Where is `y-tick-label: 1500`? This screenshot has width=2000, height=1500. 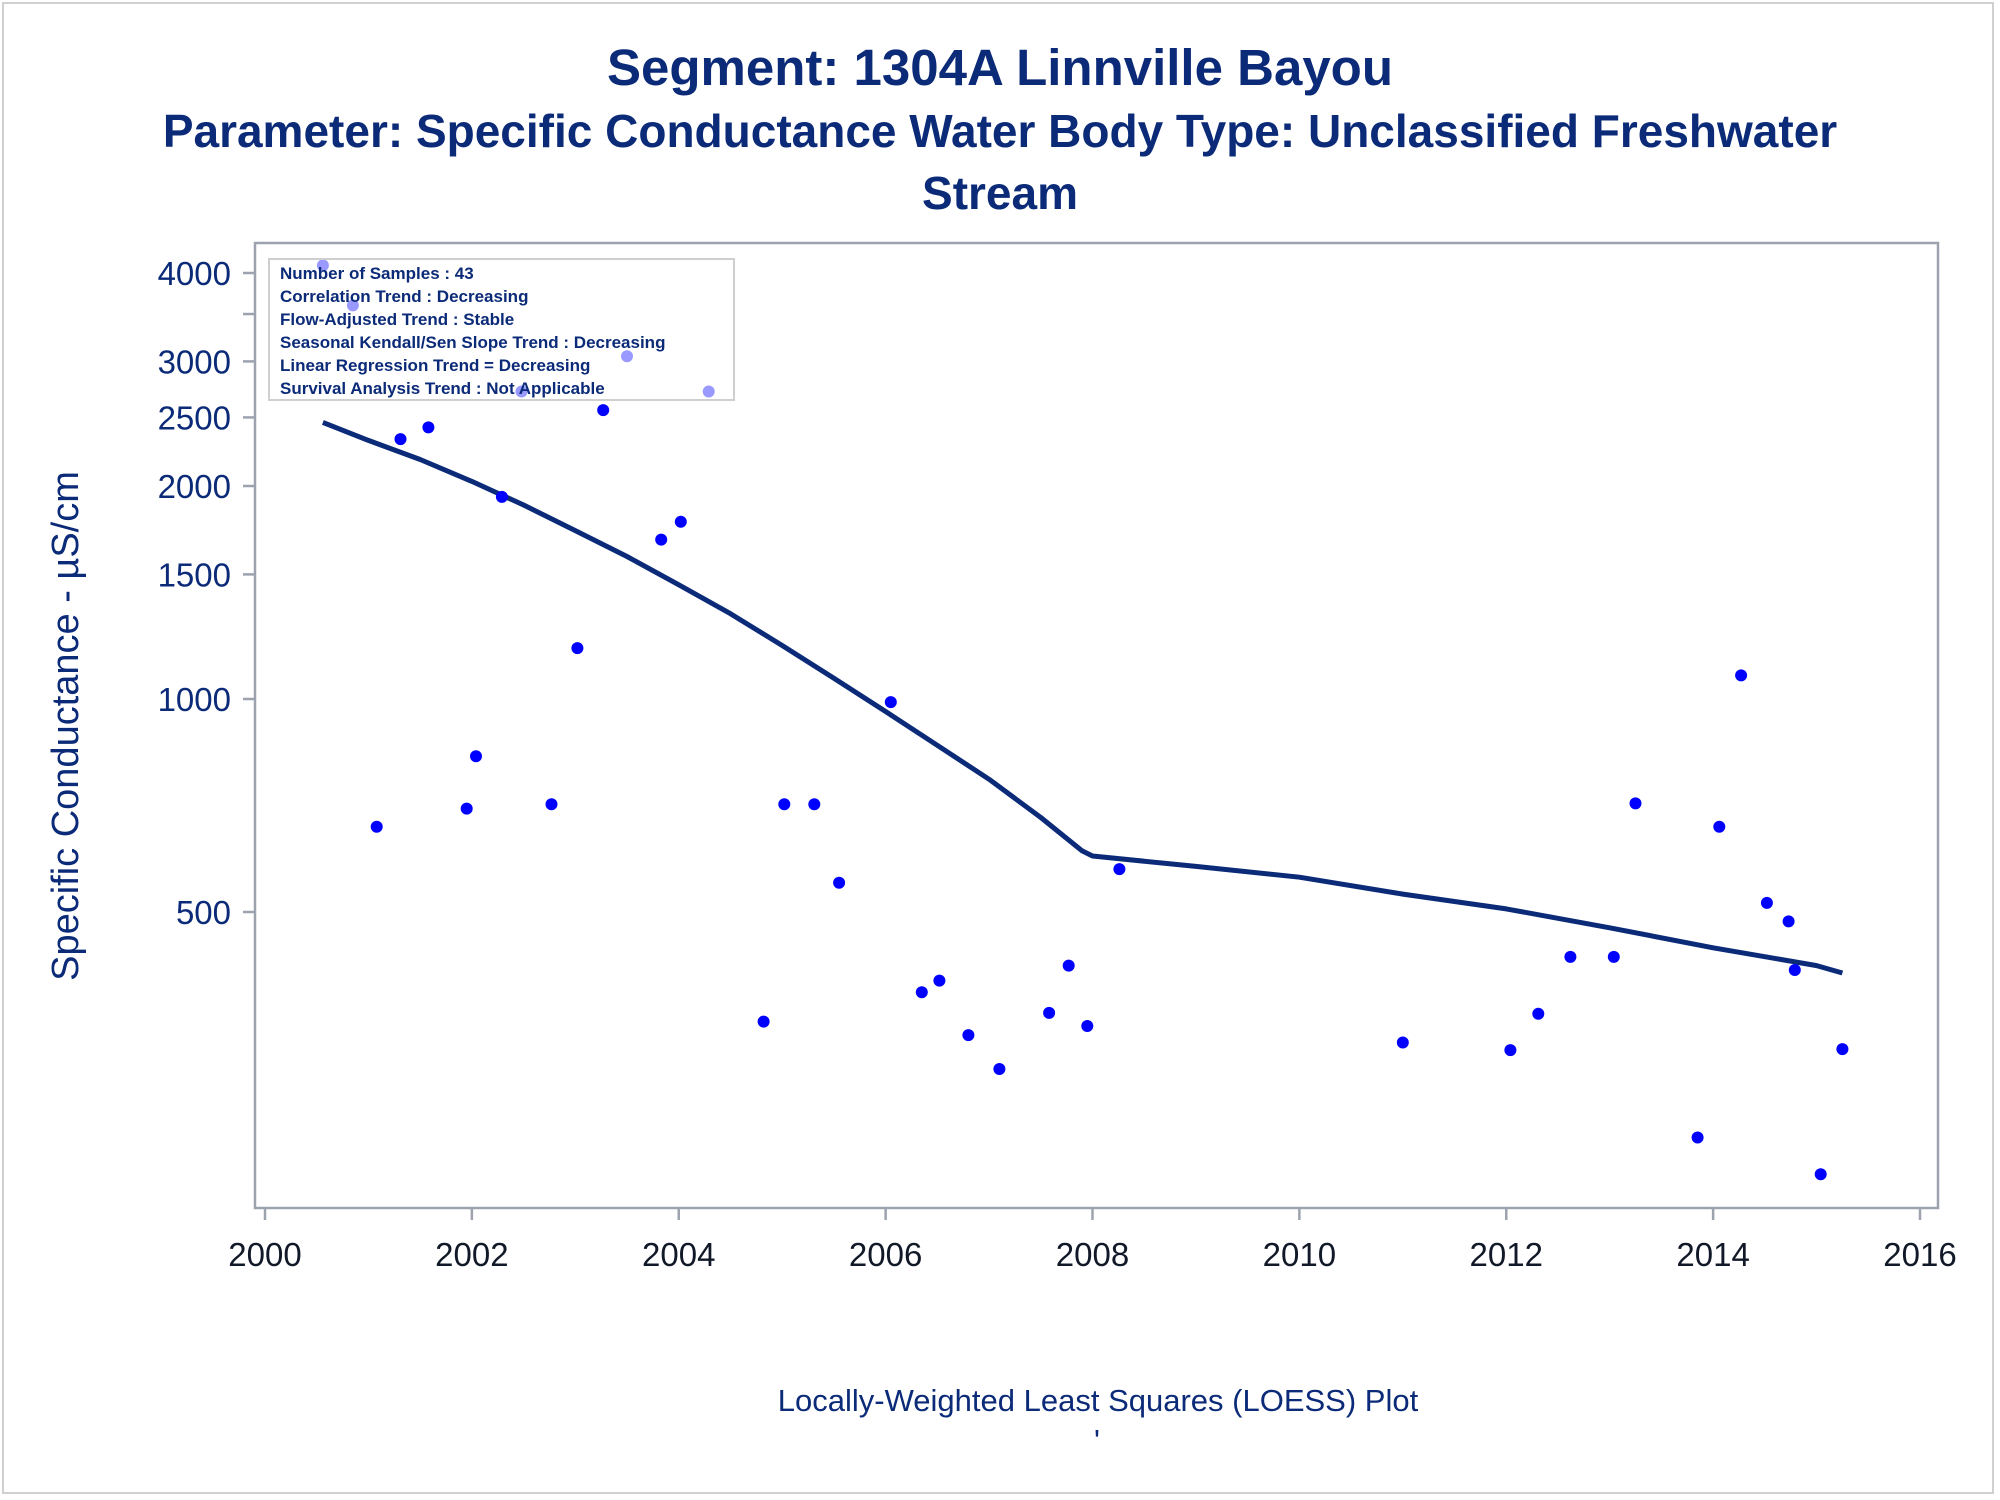 y-tick-label: 1500 is located at coordinates (194, 574).